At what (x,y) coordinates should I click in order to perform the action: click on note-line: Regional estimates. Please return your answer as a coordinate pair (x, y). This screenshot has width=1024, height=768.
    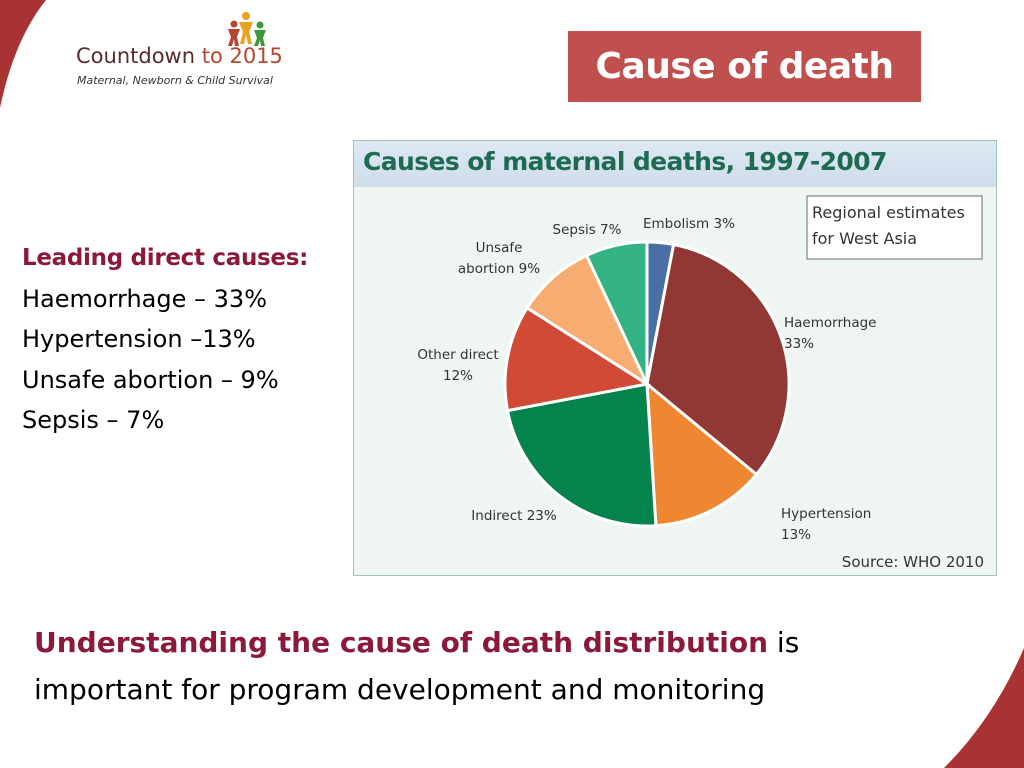
    Looking at the image, I should click on (888, 212).